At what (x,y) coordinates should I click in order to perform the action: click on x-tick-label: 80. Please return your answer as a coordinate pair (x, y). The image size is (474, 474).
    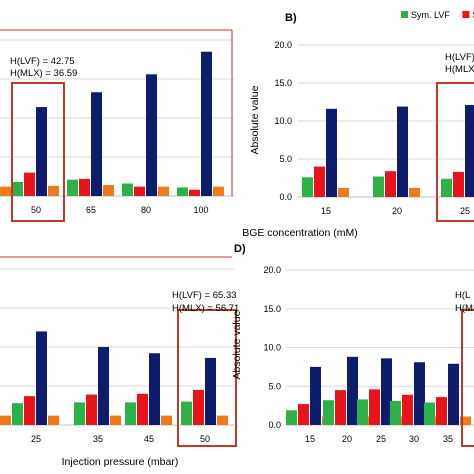
    Looking at the image, I should click on (146, 210).